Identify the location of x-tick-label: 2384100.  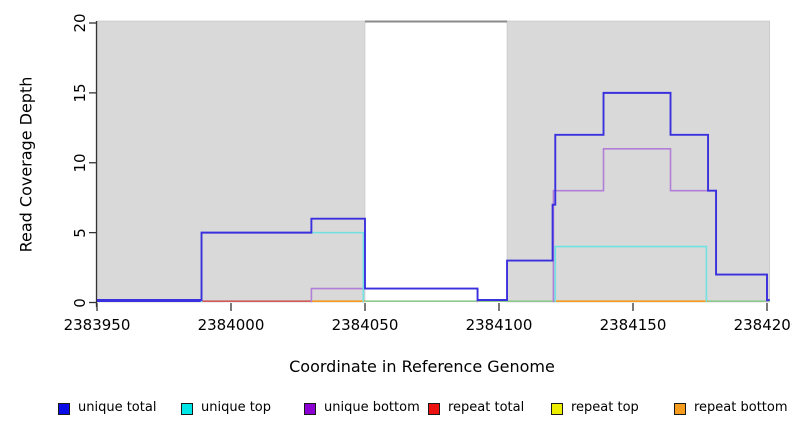
(499, 325).